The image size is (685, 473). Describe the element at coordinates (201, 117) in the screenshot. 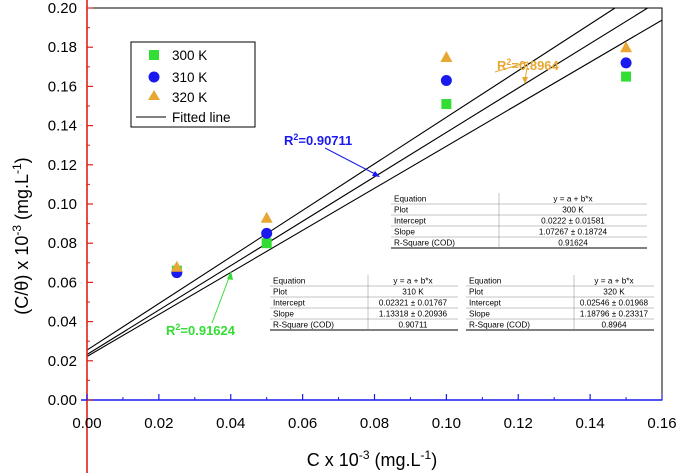

I see `legend-label-fitted-line: Fitted line` at that location.